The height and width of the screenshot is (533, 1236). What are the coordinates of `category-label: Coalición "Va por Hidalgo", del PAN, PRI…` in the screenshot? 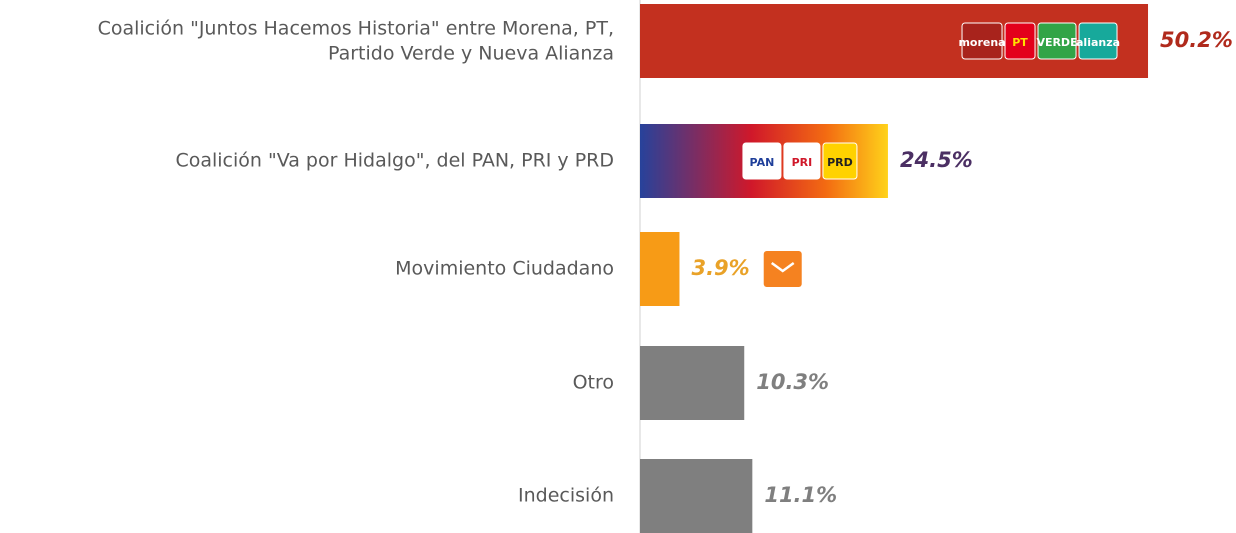 It's located at (394, 161).